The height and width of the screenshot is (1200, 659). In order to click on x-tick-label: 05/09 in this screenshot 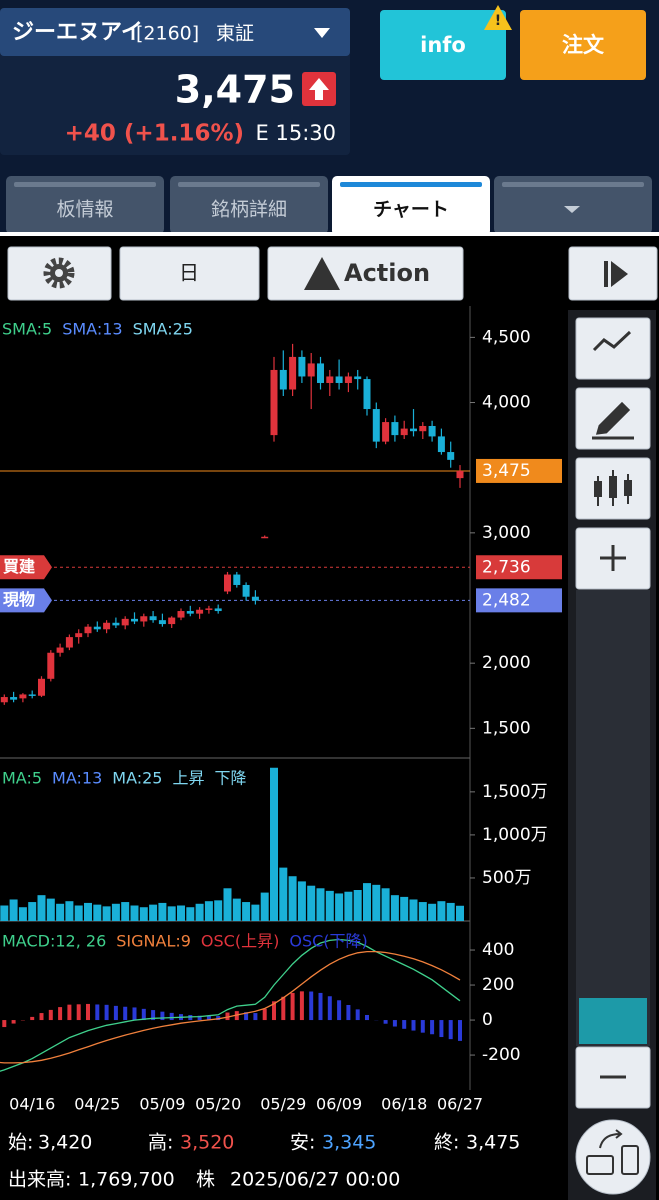, I will do `click(162, 1104)`.